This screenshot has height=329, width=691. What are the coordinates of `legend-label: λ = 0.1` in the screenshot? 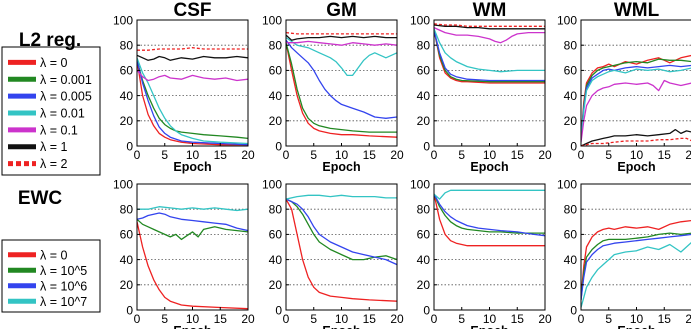 It's located at (59, 130).